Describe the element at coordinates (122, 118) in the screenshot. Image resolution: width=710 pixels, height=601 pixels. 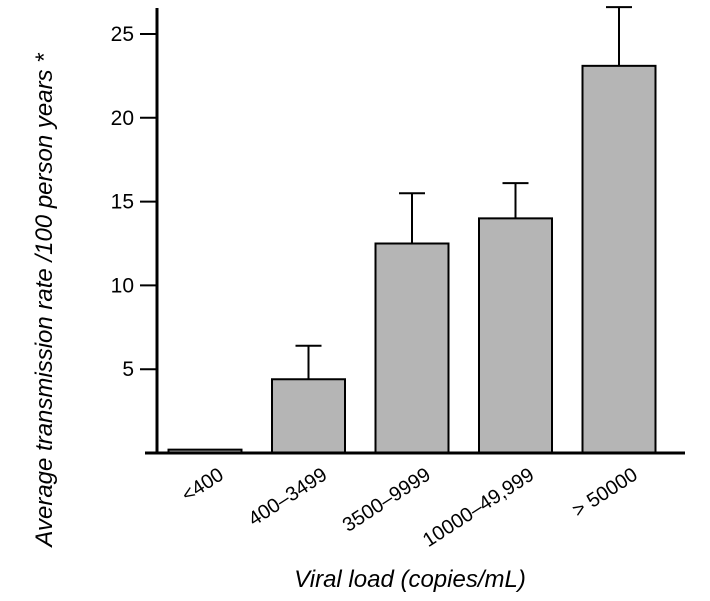
I see `y-tick-label: 20` at that location.